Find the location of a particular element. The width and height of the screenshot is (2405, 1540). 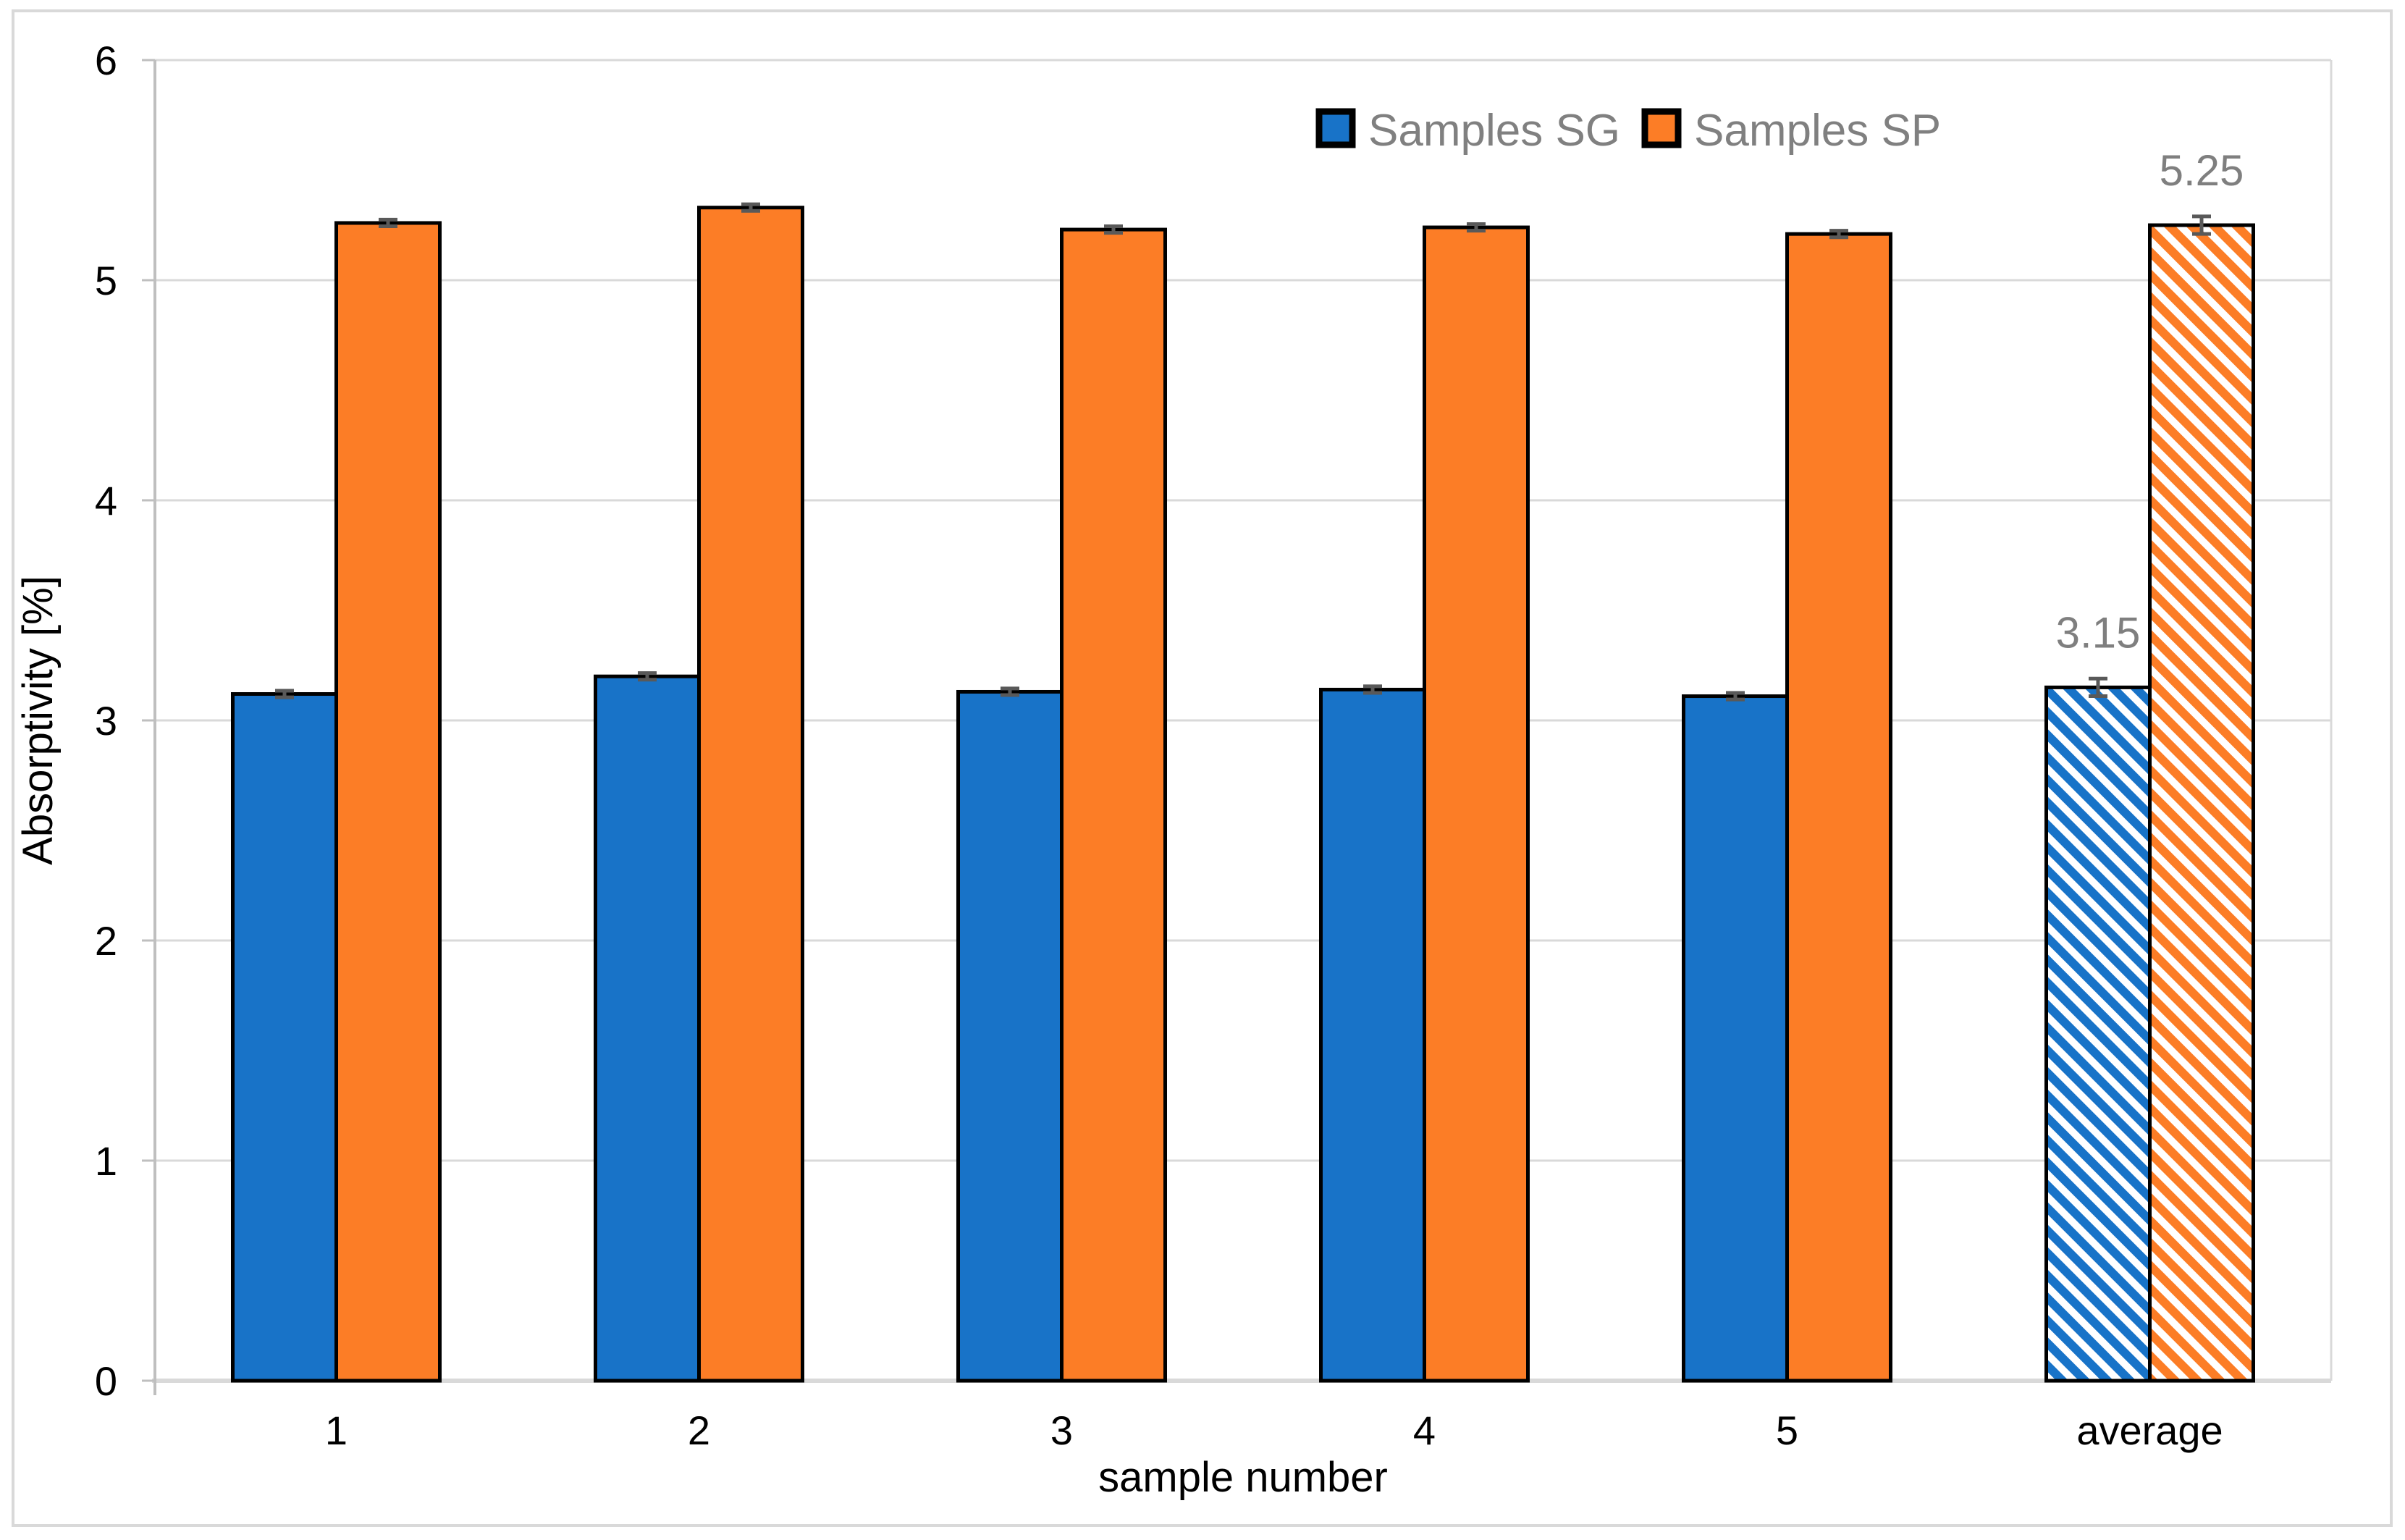

y-tick-label-5: 5 is located at coordinates (106, 280).